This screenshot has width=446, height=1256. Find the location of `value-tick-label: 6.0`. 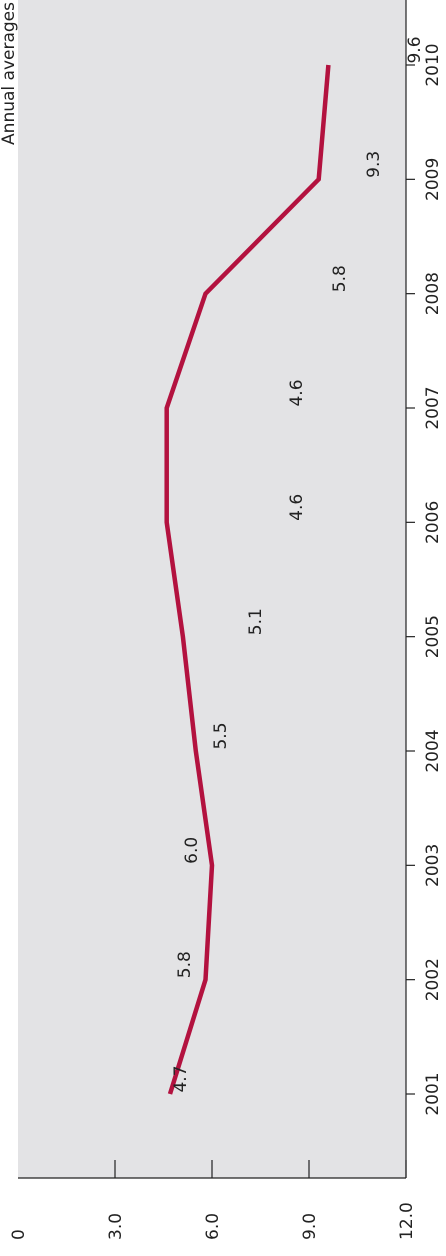

value-tick-label: 6.0 is located at coordinates (213, 1226).